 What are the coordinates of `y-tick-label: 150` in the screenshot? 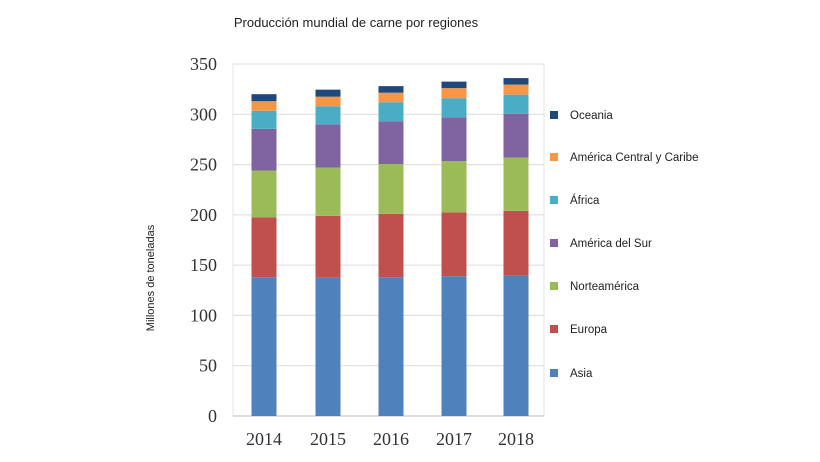 It's located at (203, 265).